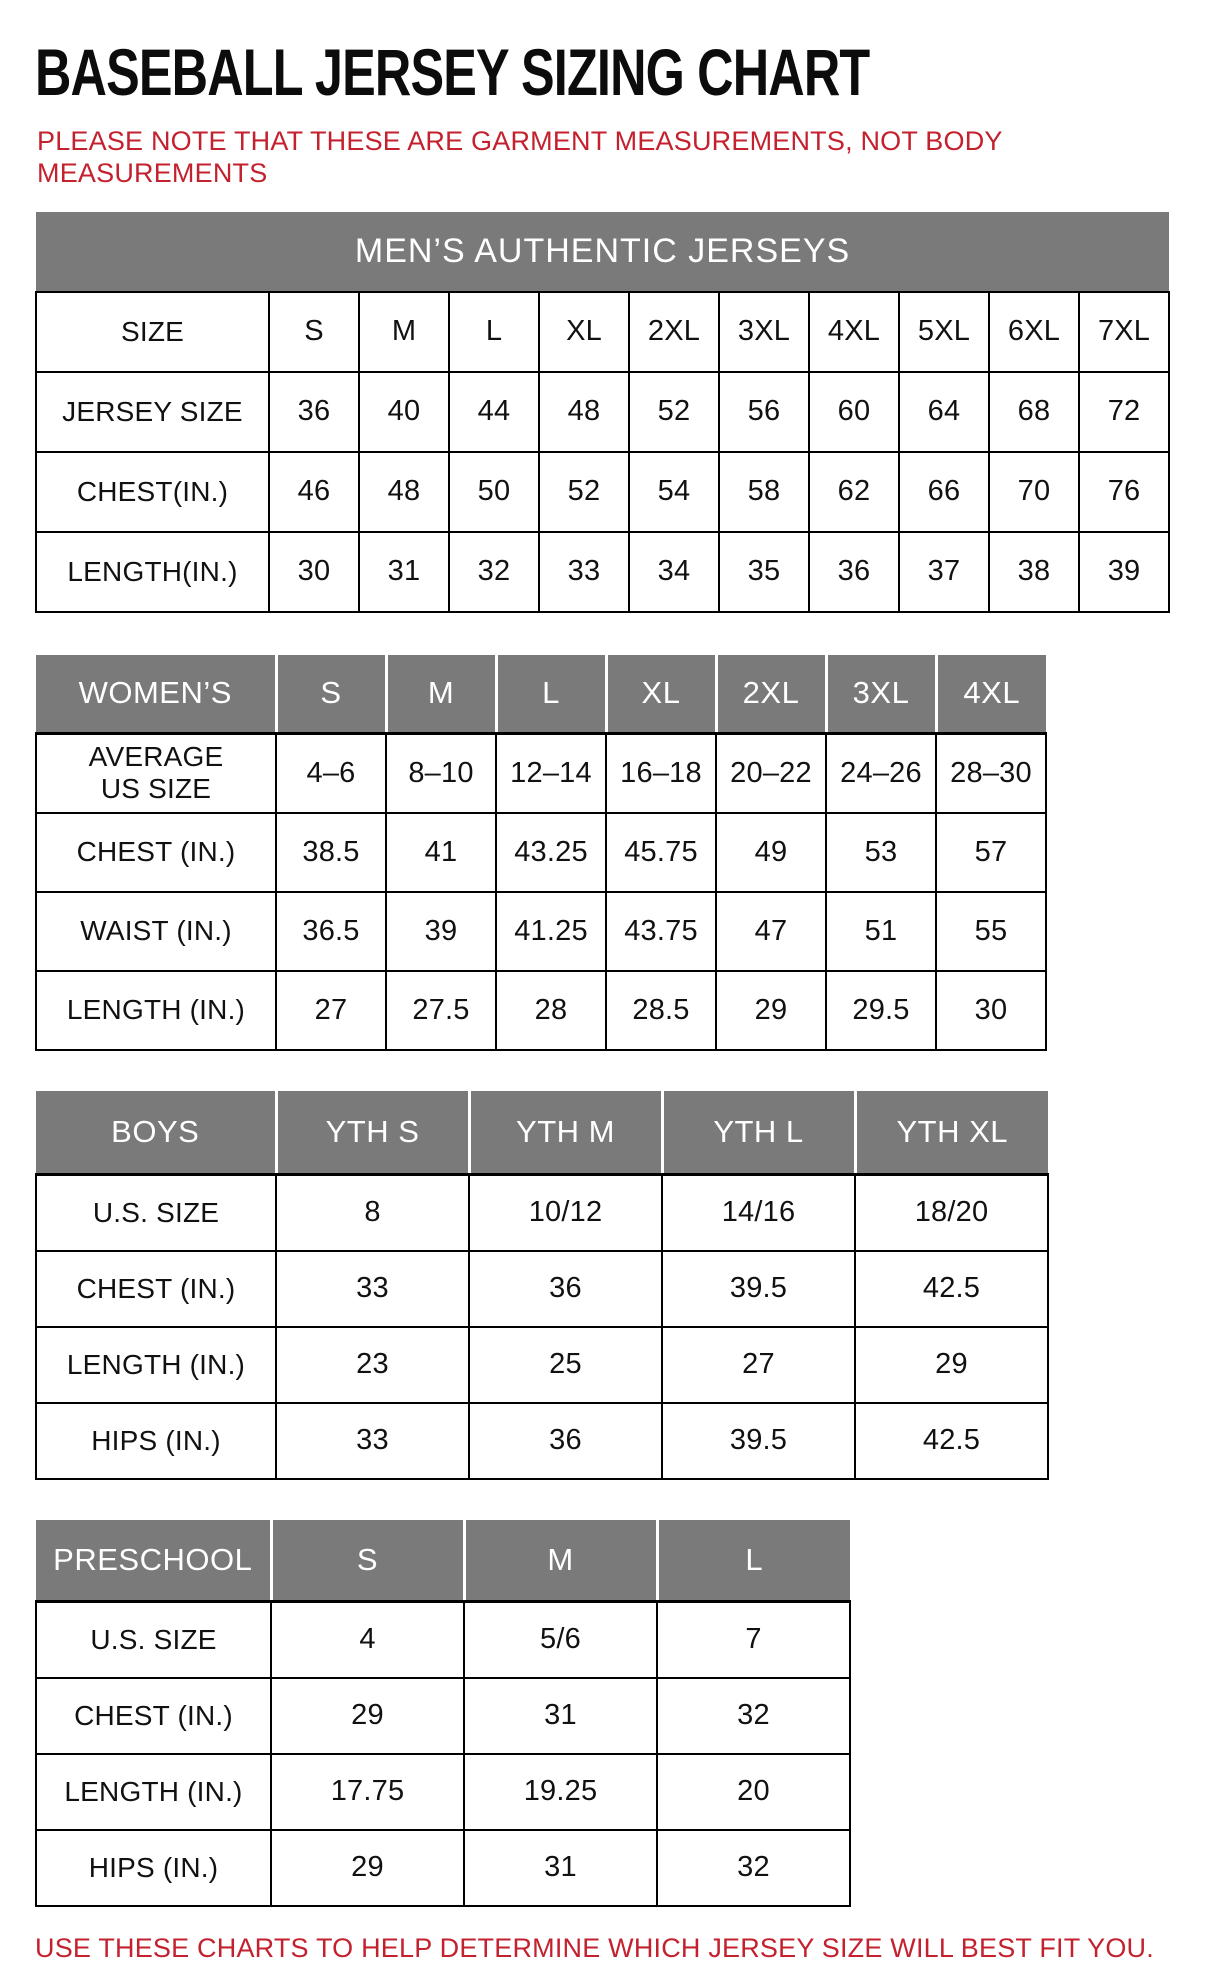 The height and width of the screenshot is (1974, 1220). Describe the element at coordinates (944, 571) in the screenshot. I see `mens-data-cell: 37` at that location.